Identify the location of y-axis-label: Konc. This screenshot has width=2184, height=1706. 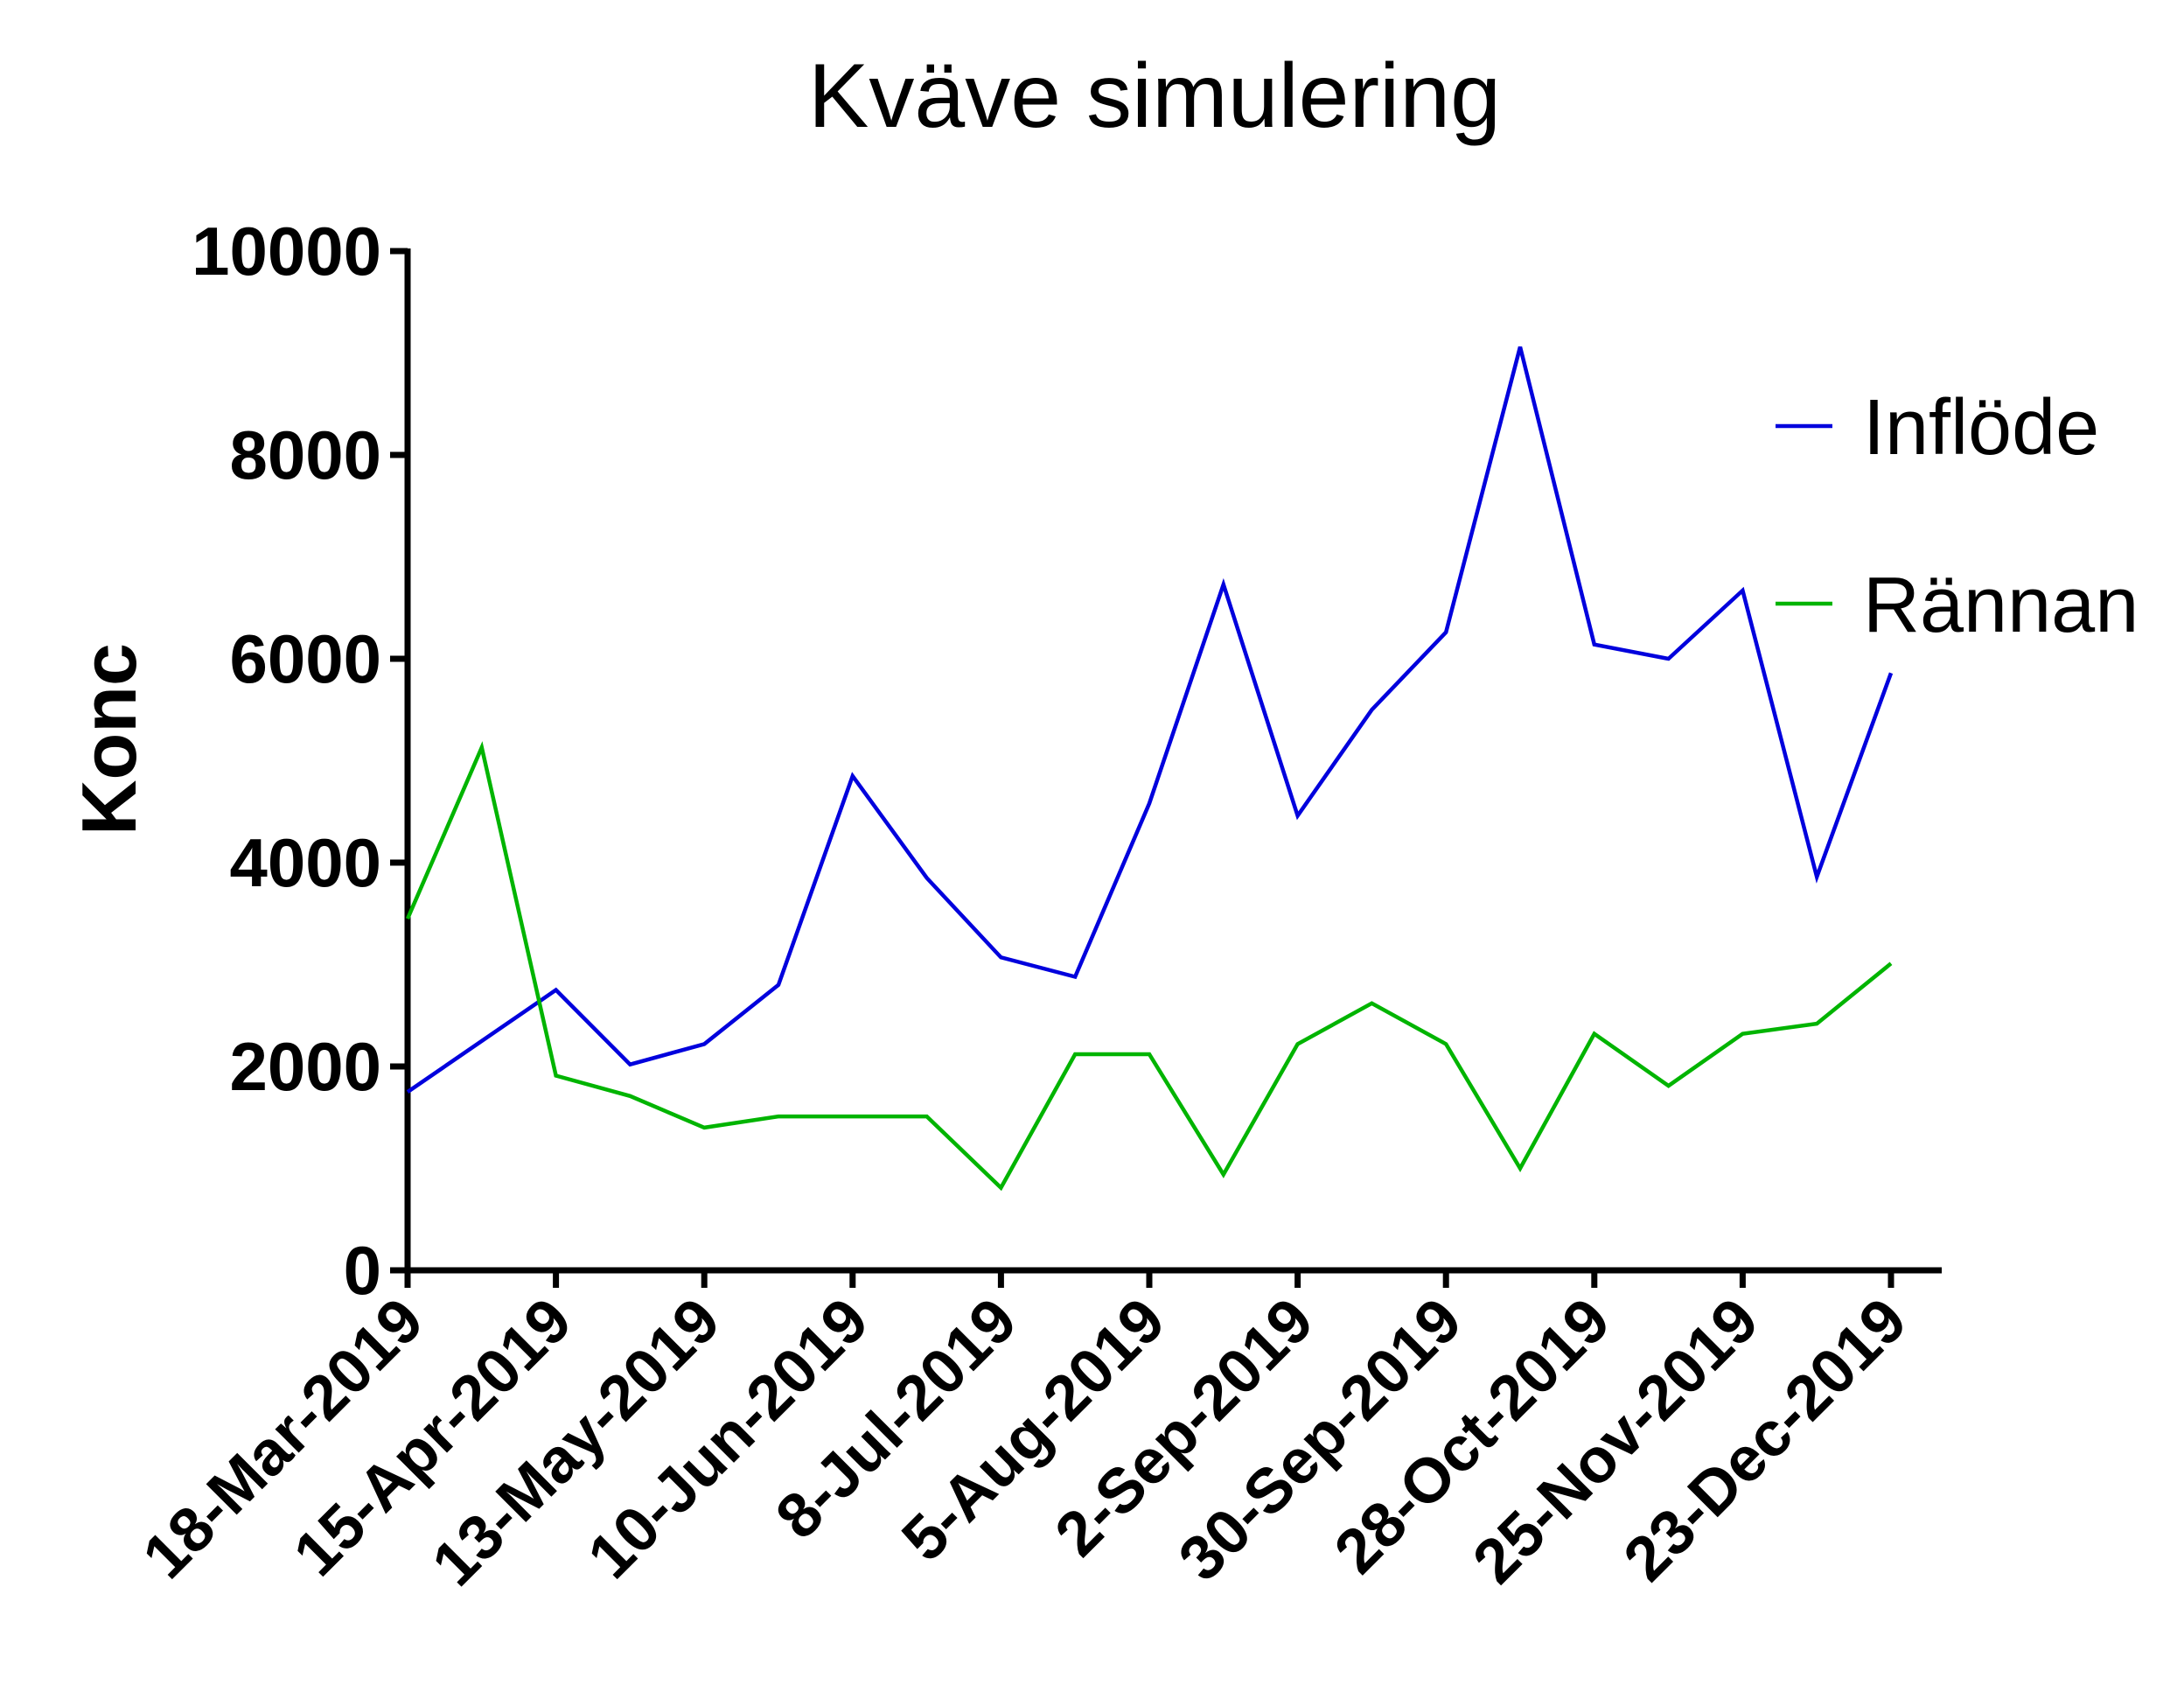
(109, 739).